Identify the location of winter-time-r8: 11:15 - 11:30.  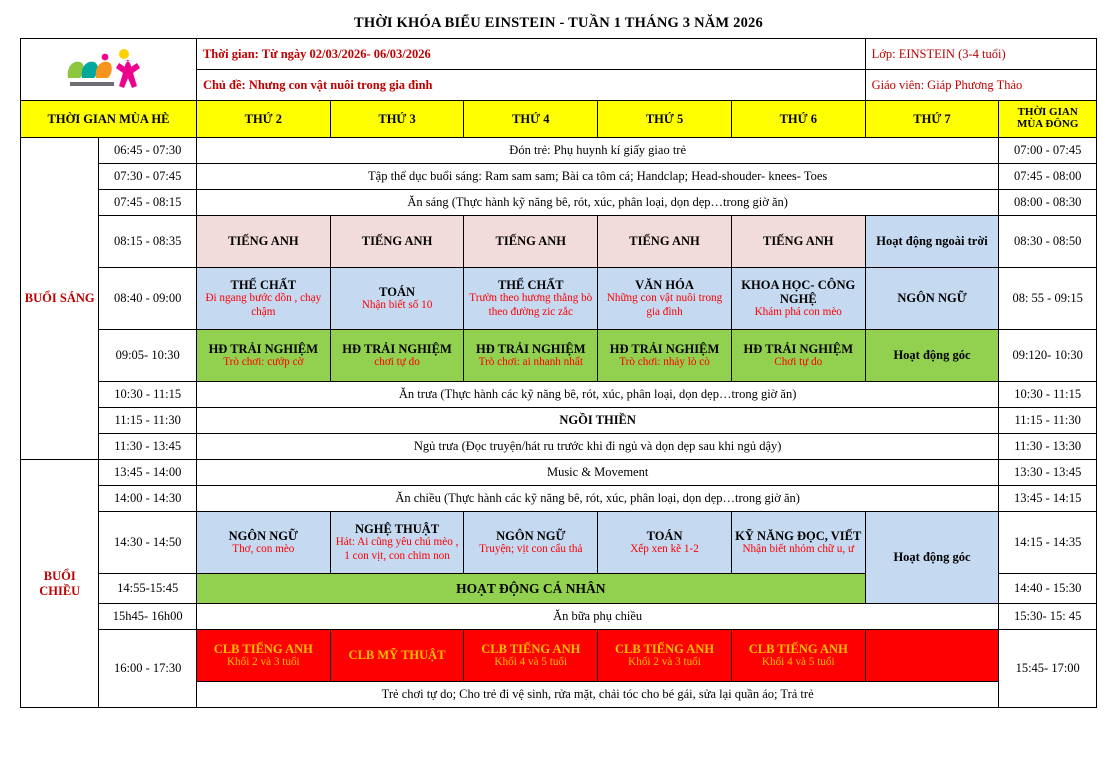
(1047, 420).